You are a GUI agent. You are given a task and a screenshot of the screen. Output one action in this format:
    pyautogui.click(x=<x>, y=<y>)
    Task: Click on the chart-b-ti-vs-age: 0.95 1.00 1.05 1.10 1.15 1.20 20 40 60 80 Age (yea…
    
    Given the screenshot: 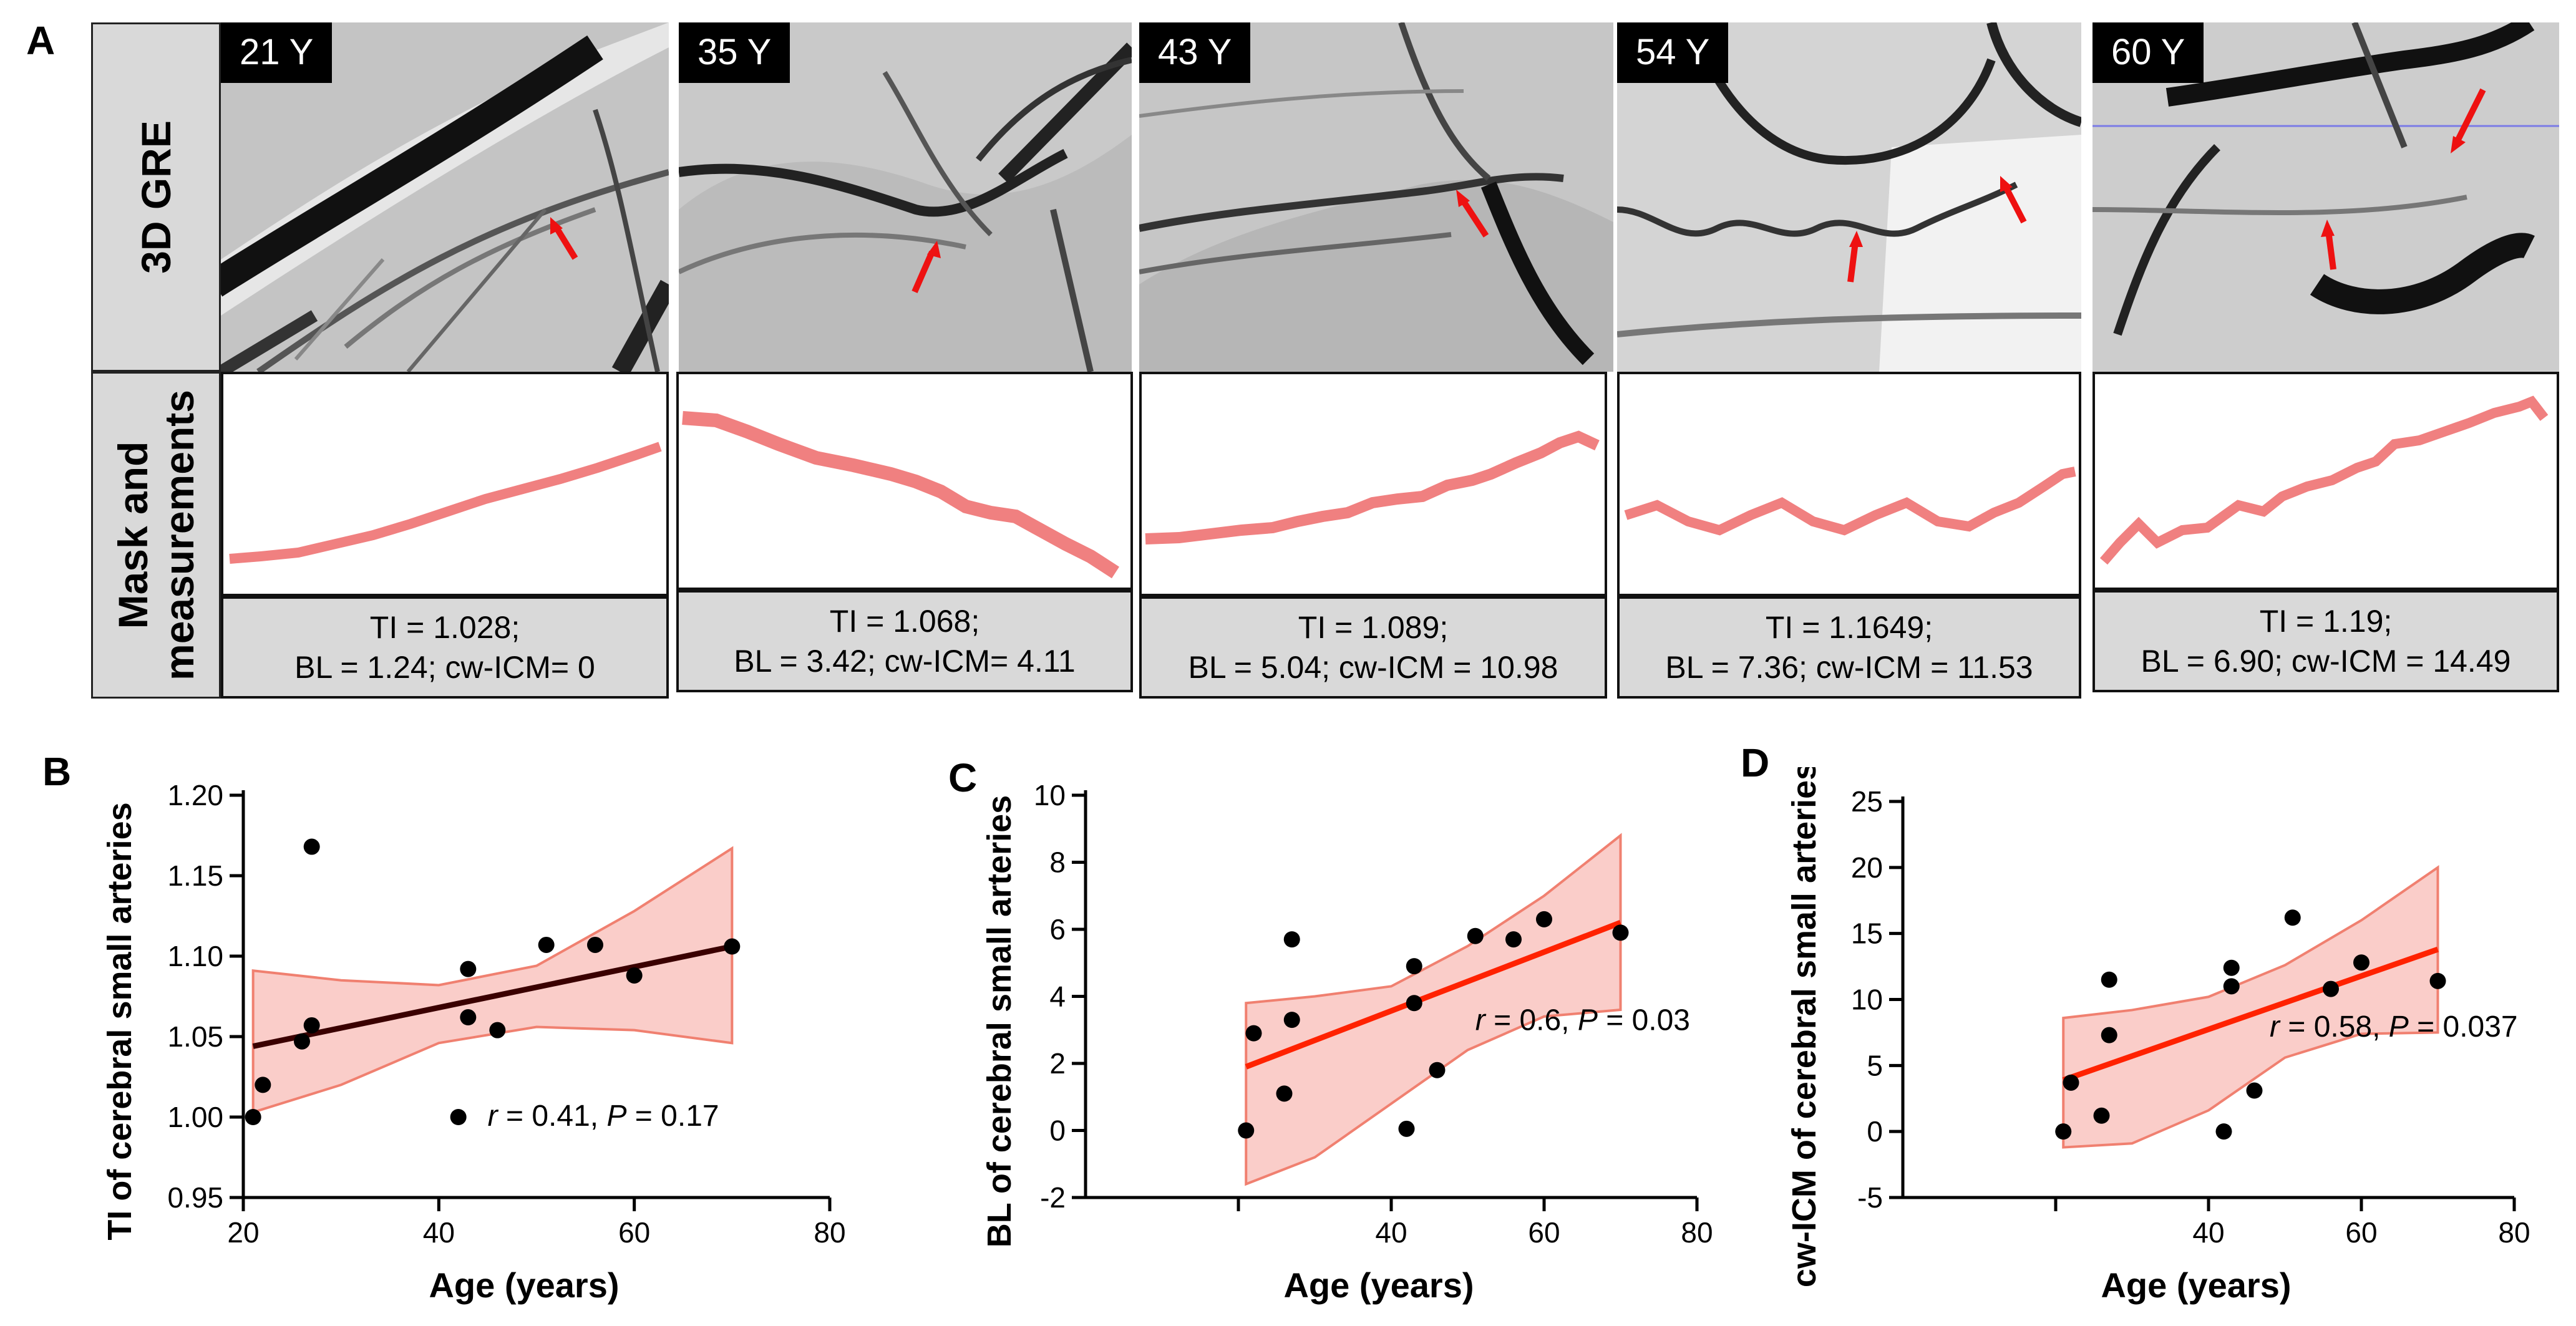 What is the action you would take?
    pyautogui.click(x=473, y=1042)
    